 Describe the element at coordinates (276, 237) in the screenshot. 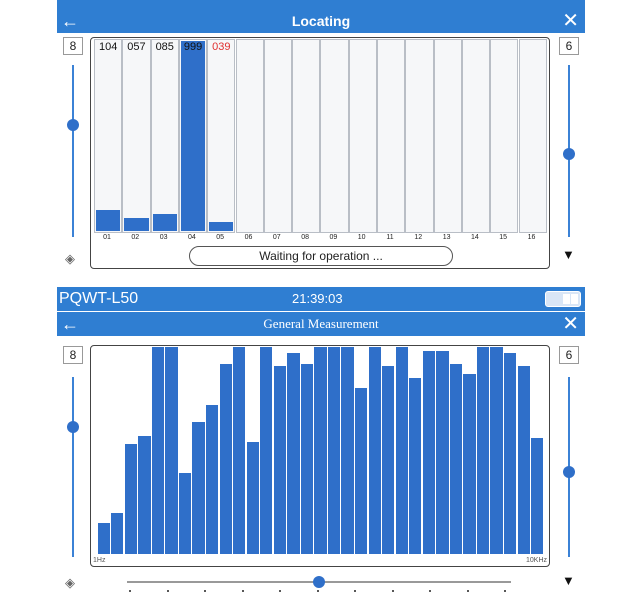

I see `channel-label: 07` at that location.